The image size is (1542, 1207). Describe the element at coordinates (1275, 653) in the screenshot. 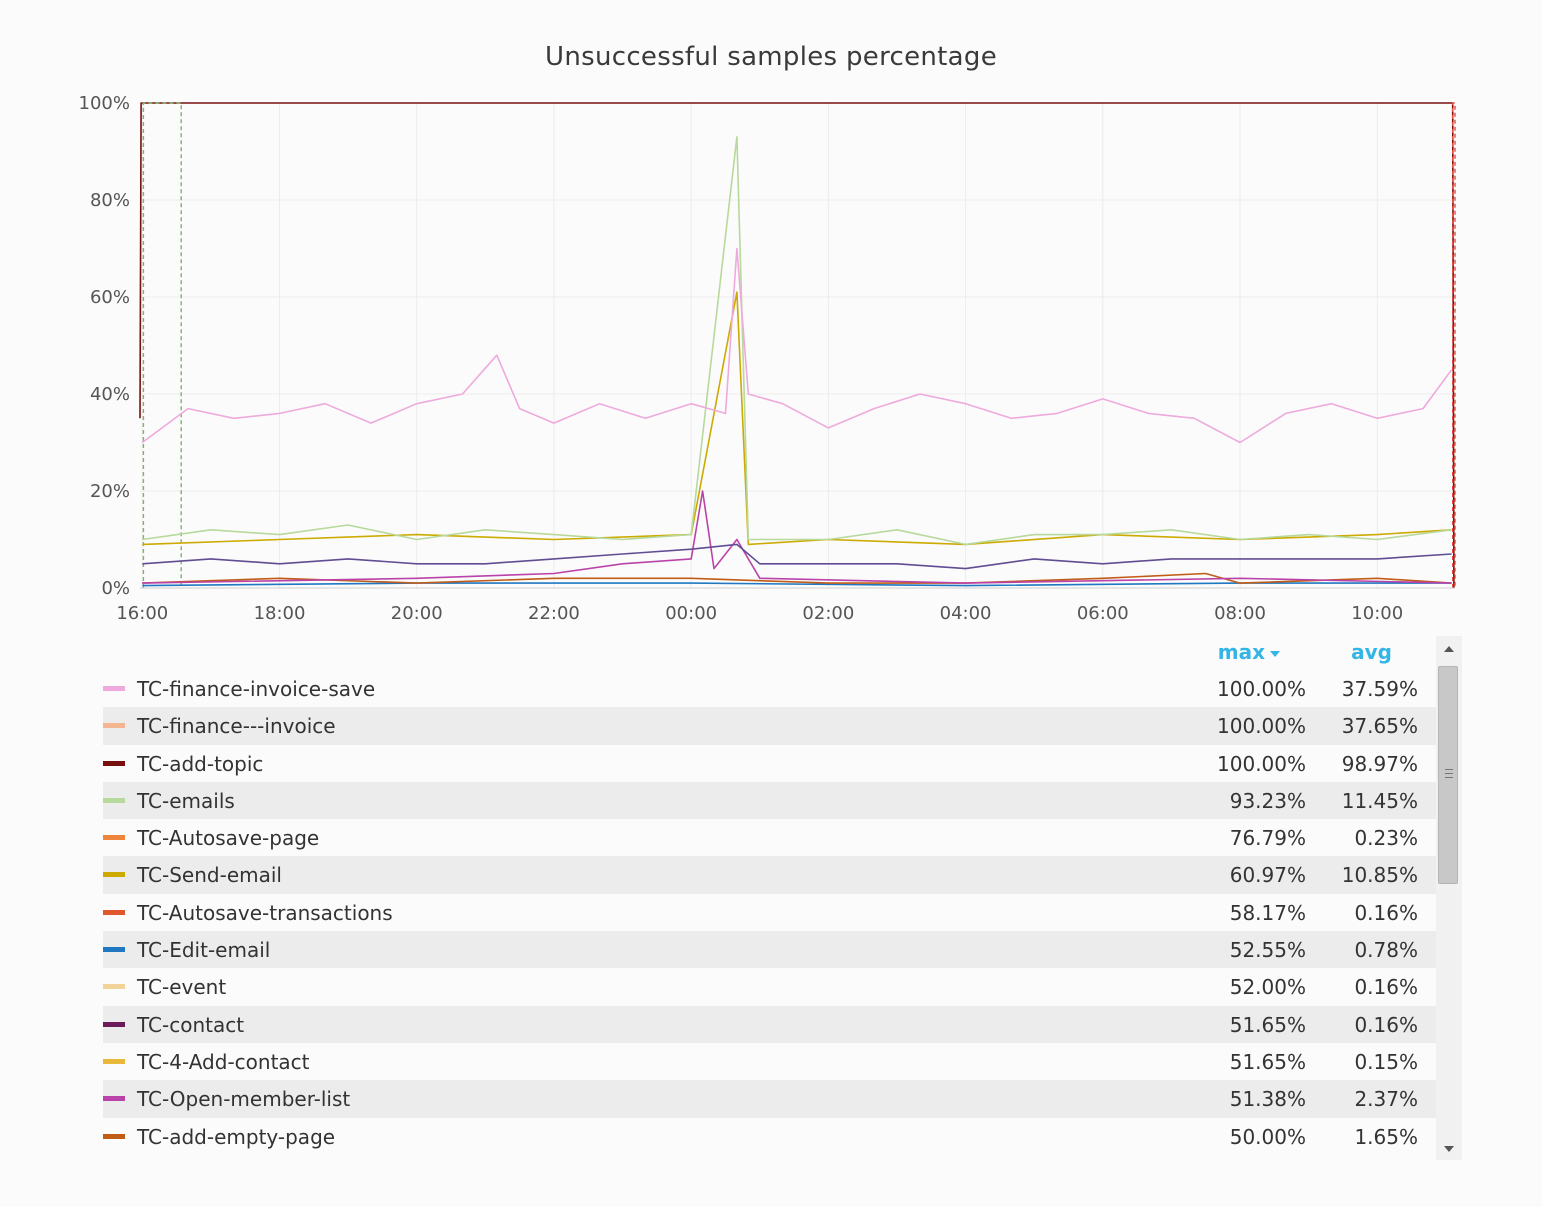

I see `sort-caret-icon` at that location.